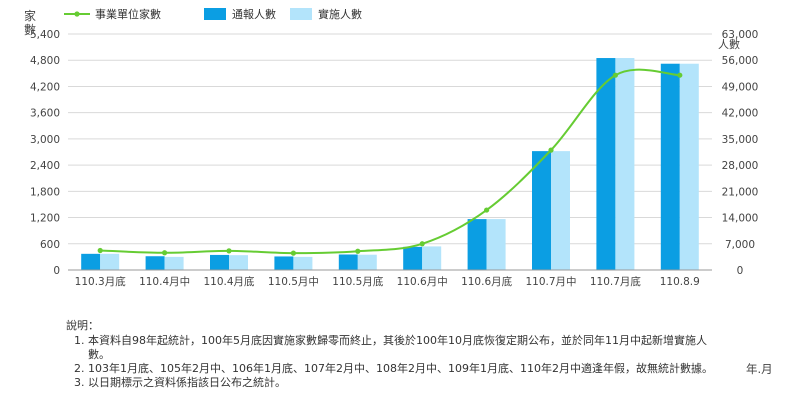 The height and width of the screenshot is (414, 800). What do you see at coordinates (56, 271) in the screenshot?
I see `y-left-tick-label: 0` at bounding box center [56, 271].